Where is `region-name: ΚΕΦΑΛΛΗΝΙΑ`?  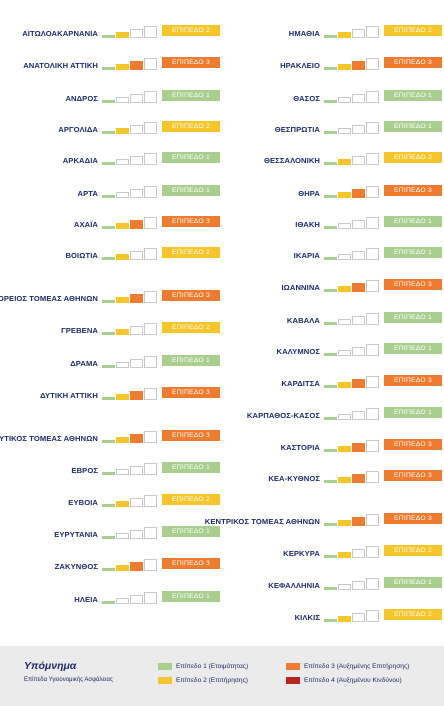 region-name: ΚΕΦΑΛΛΗΝΙΑ is located at coordinates (294, 585).